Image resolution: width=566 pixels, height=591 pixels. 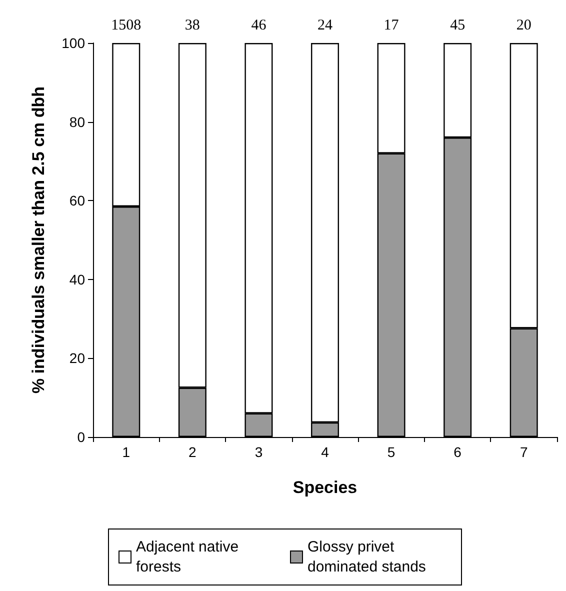 What do you see at coordinates (458, 452) in the screenshot?
I see `x-tick-label: 6` at bounding box center [458, 452].